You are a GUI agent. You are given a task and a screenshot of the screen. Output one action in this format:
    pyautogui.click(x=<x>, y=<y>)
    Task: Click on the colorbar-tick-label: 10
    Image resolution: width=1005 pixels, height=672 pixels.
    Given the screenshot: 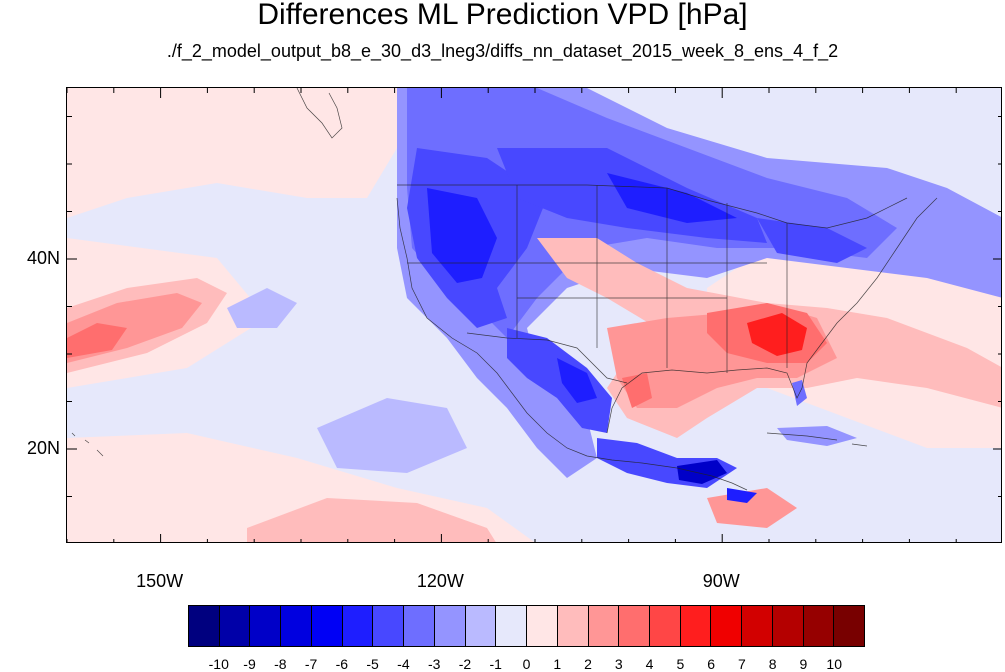 What is the action you would take?
    pyautogui.click(x=834, y=664)
    